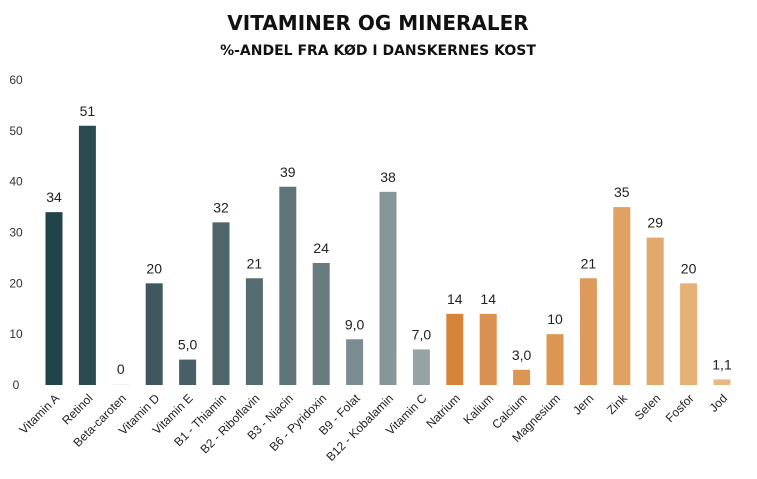 This screenshot has width=757, height=479. I want to click on y-axis: 0 10 20 30 40 50 60, so click(16, 232).